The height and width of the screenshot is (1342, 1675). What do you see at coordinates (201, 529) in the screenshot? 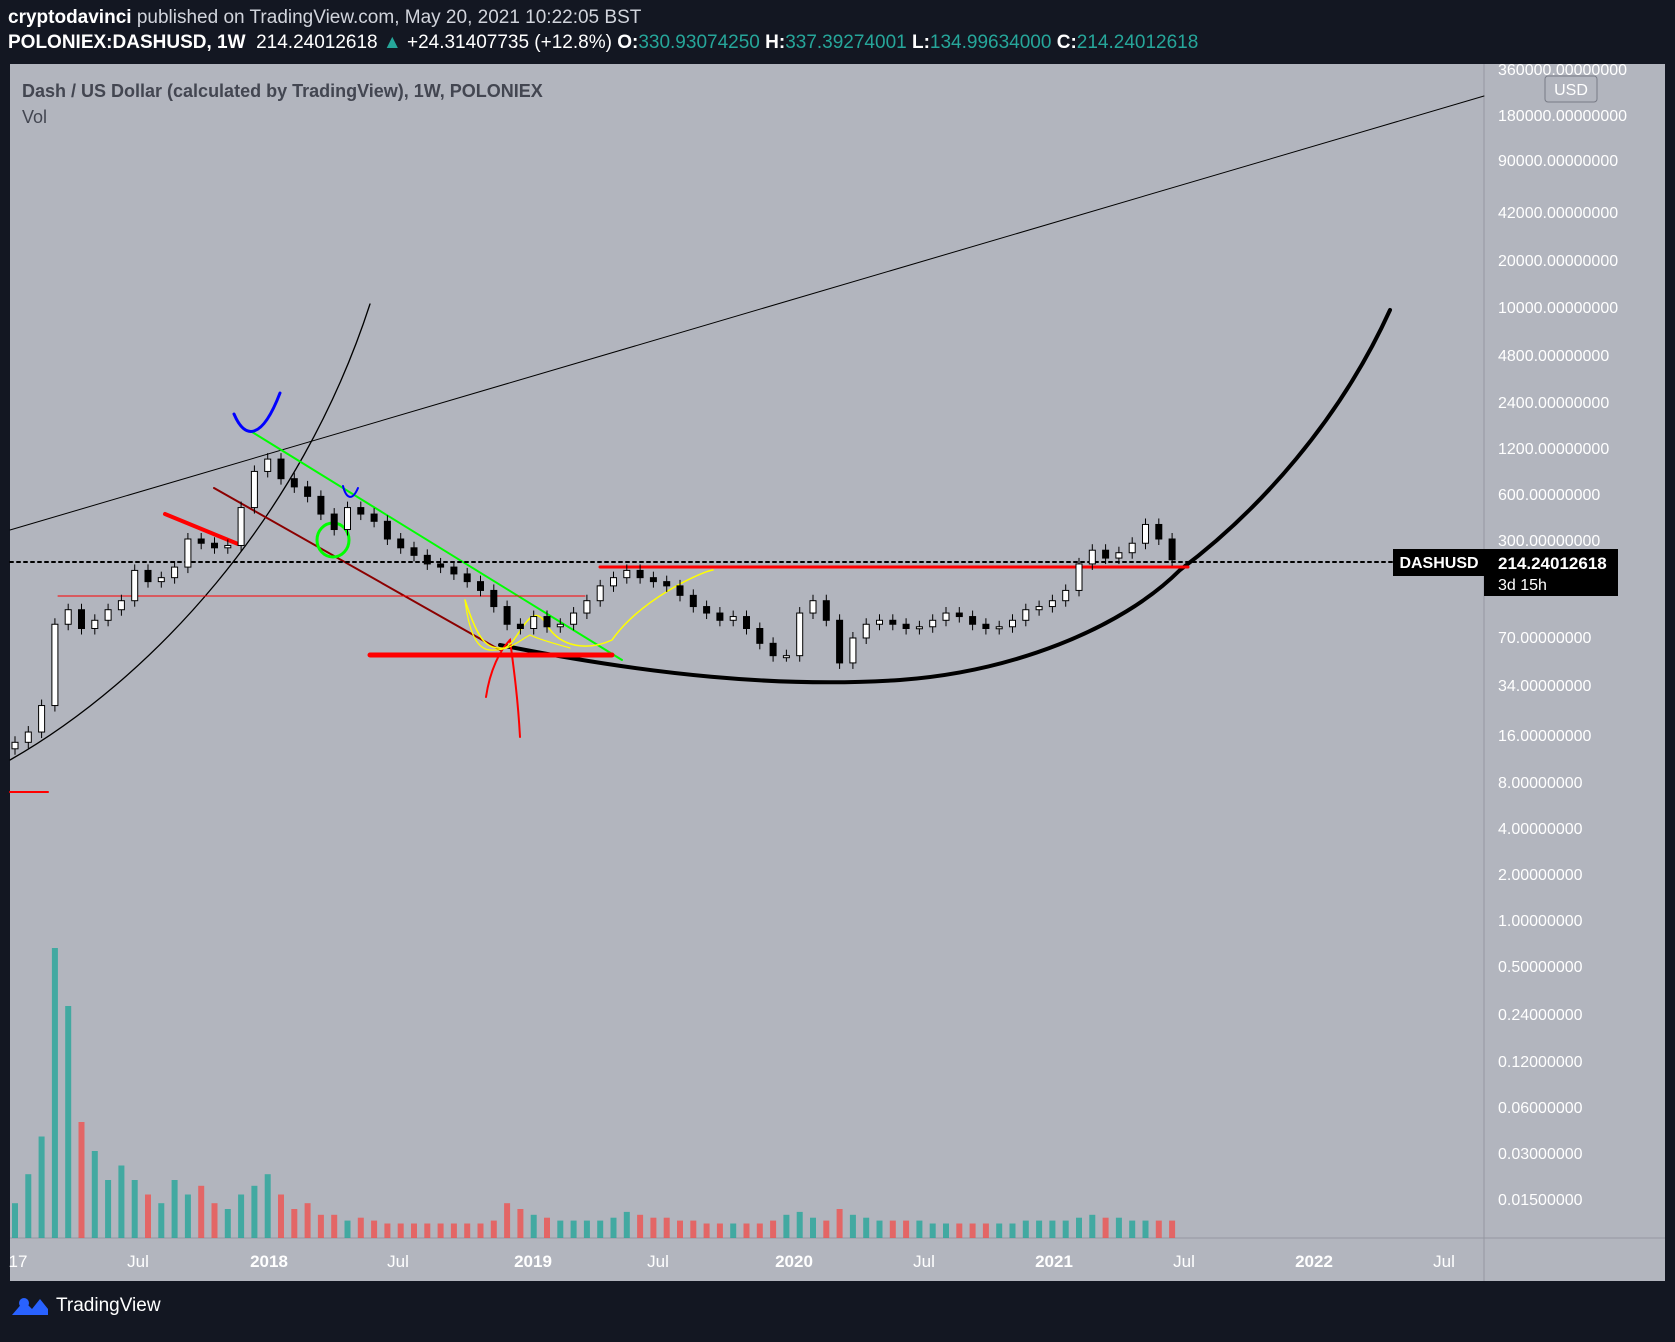
I see `red-resistance-line` at bounding box center [201, 529].